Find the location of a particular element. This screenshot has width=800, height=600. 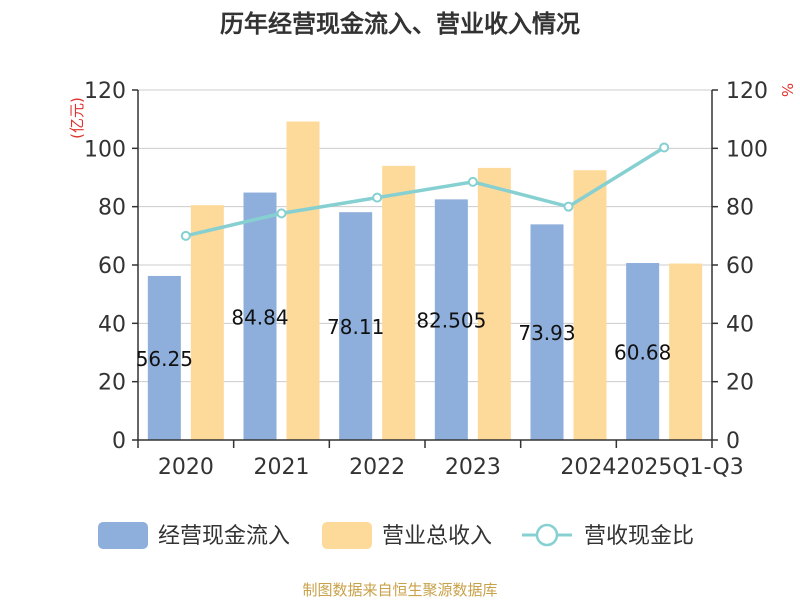

y-tick-label-right: 80 is located at coordinates (740, 208).